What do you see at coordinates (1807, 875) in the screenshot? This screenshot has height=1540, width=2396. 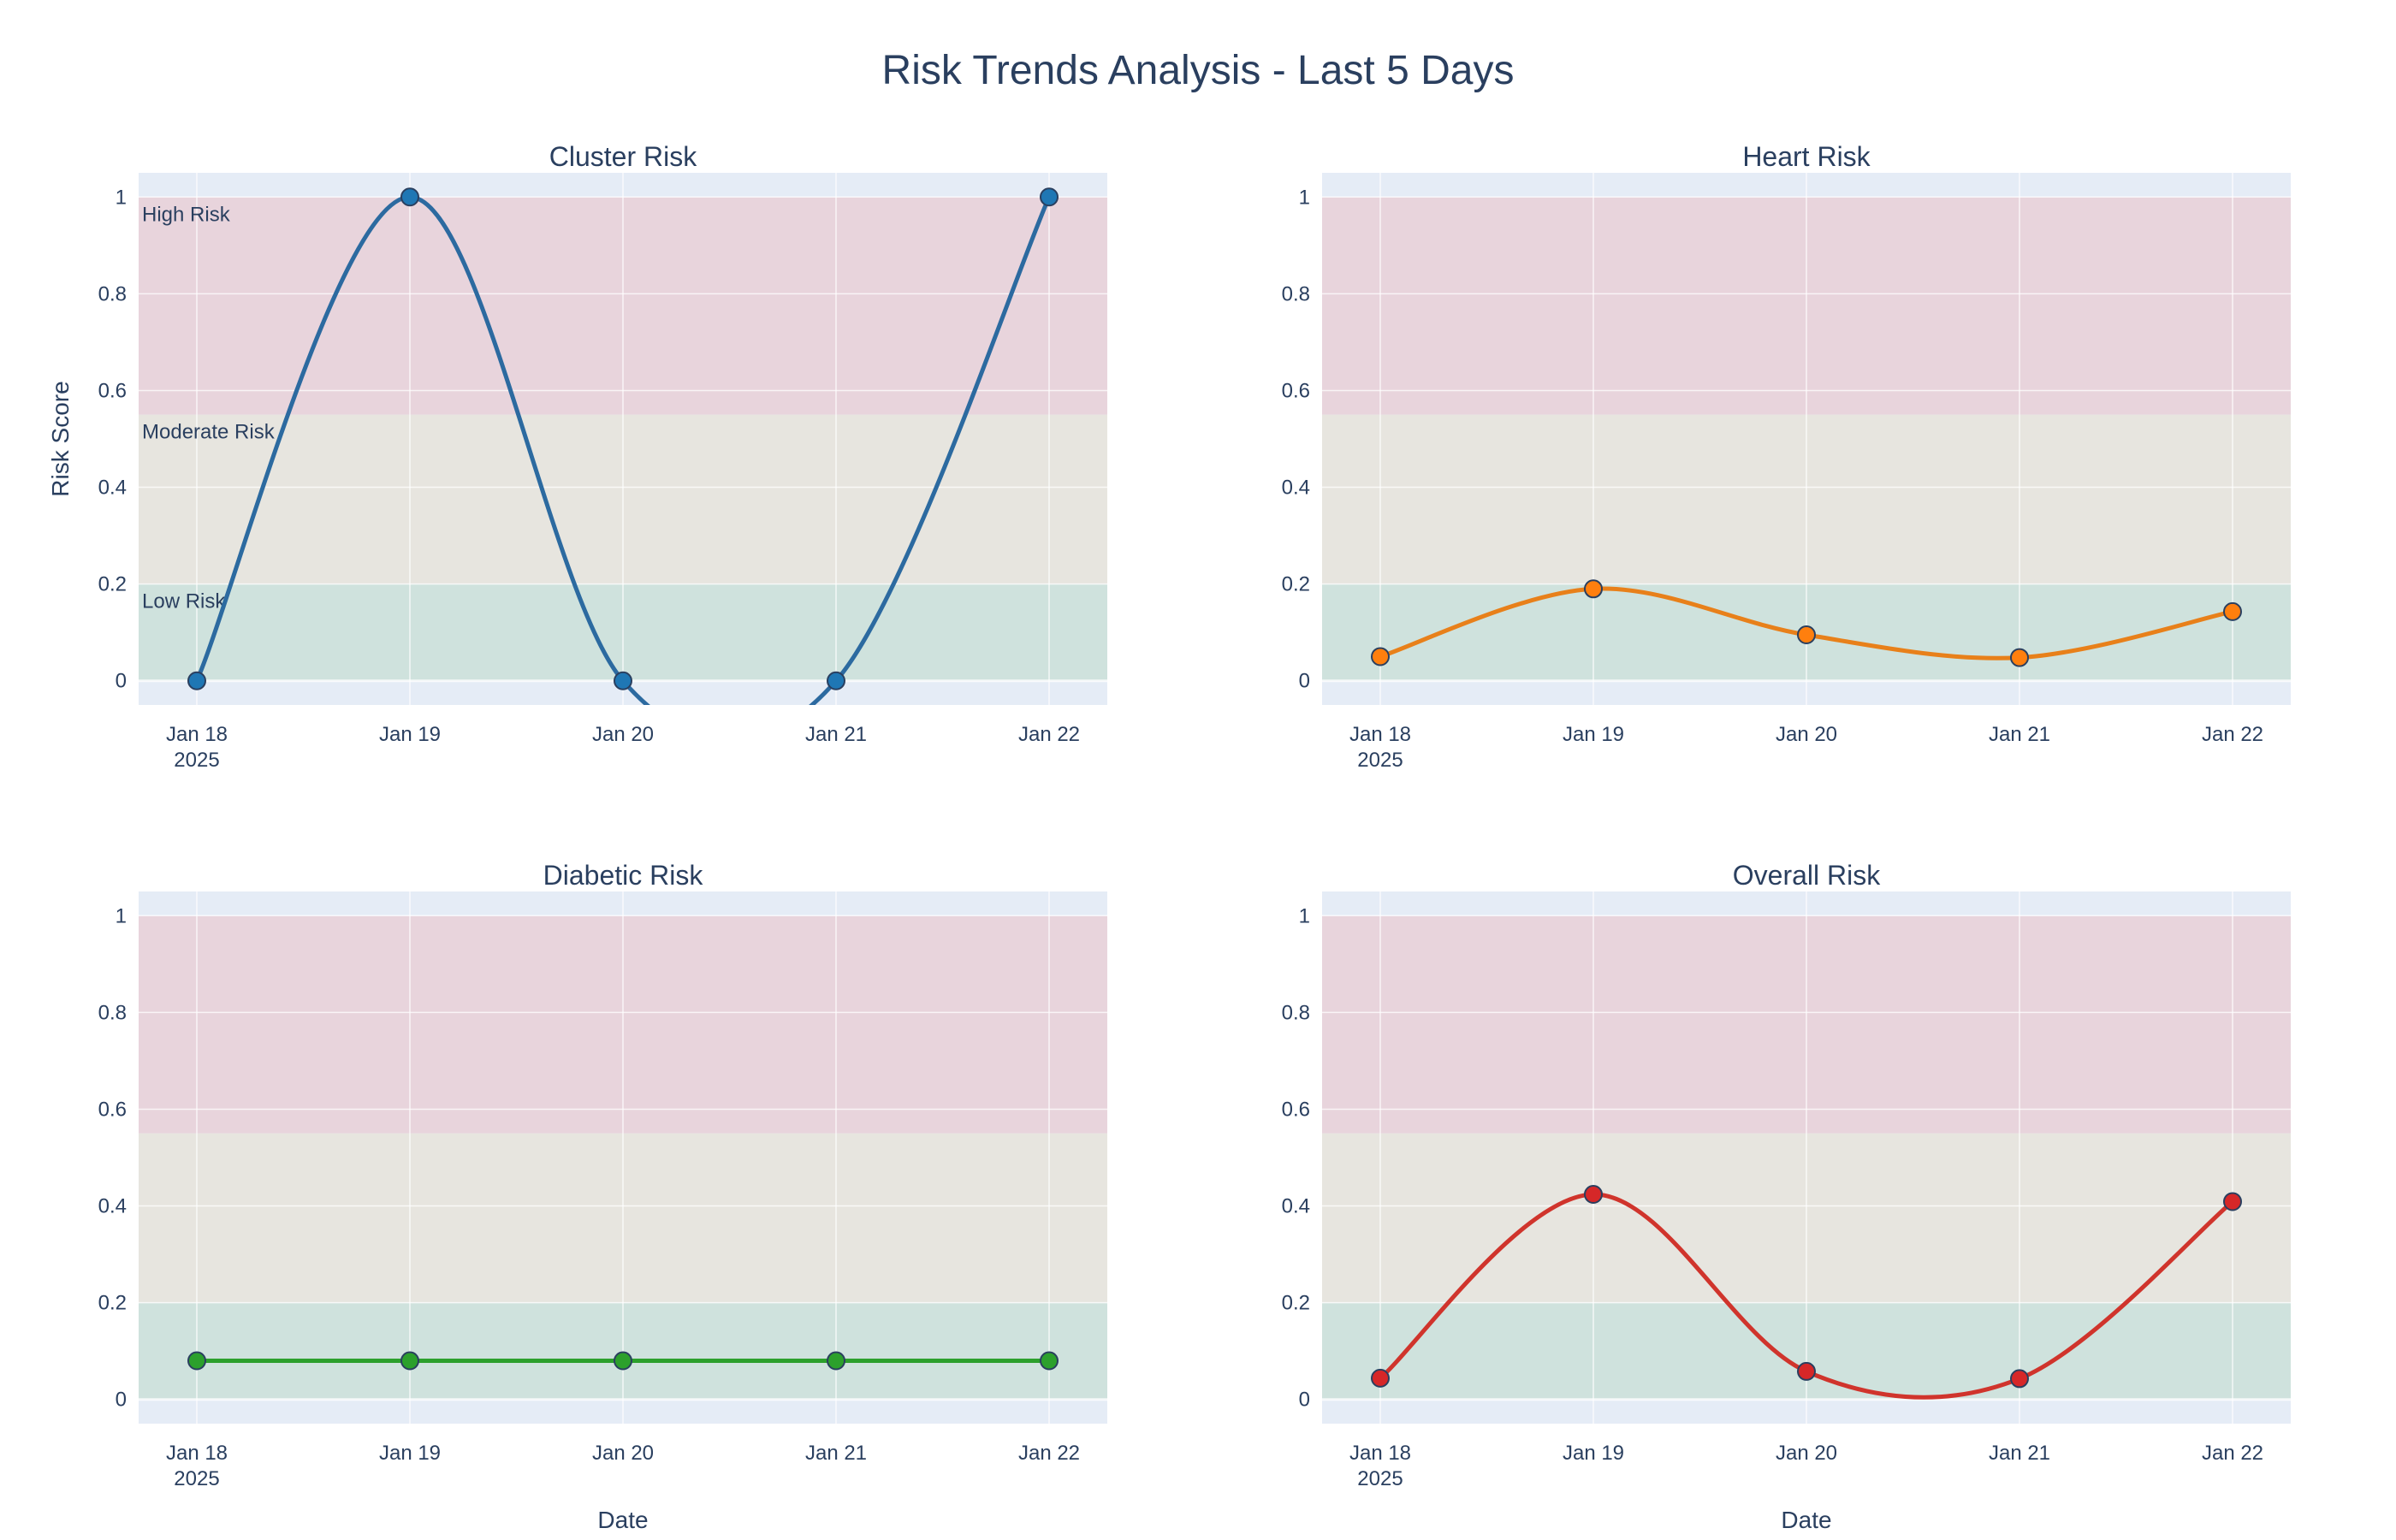 I see `subplot-title: Overall Risk` at bounding box center [1807, 875].